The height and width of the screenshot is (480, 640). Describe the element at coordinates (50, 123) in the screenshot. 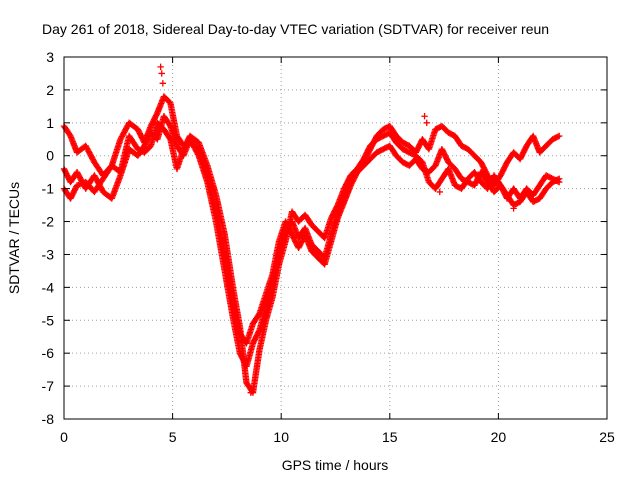

I see `y-tick-label: 1` at that location.